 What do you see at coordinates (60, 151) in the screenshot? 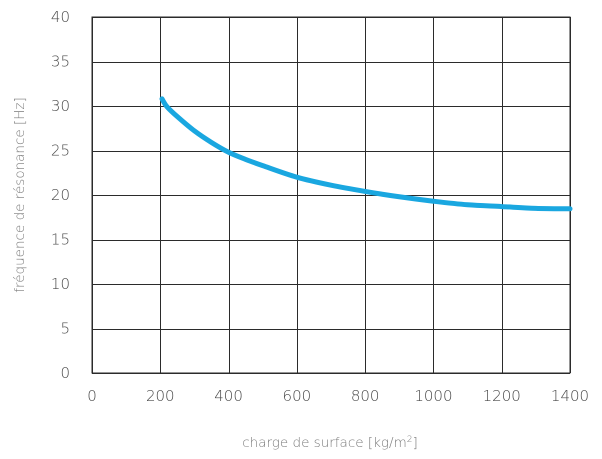
I see `y-tick-label: 25` at bounding box center [60, 151].